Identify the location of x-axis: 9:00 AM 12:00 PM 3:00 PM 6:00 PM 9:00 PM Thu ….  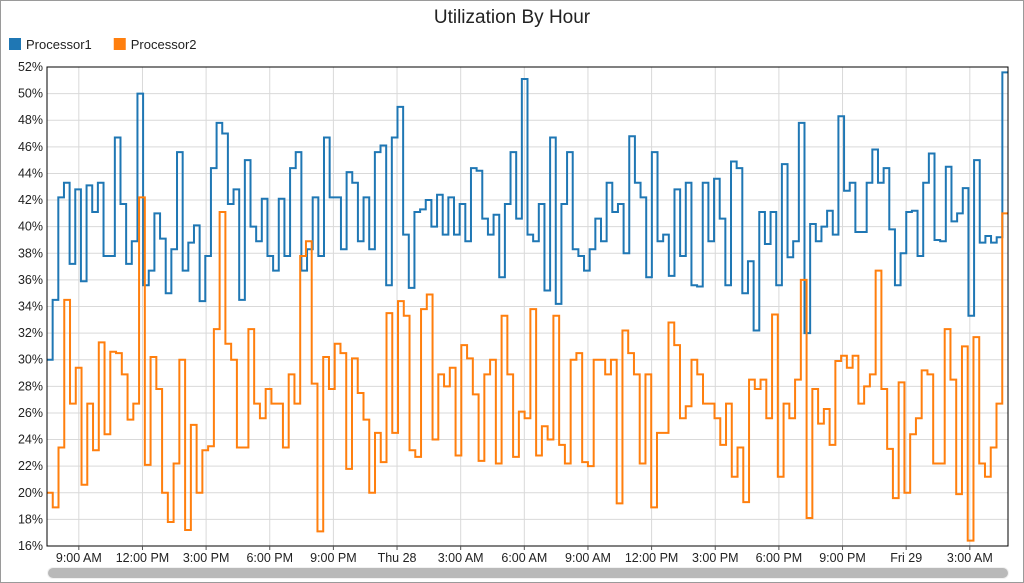
(524, 555).